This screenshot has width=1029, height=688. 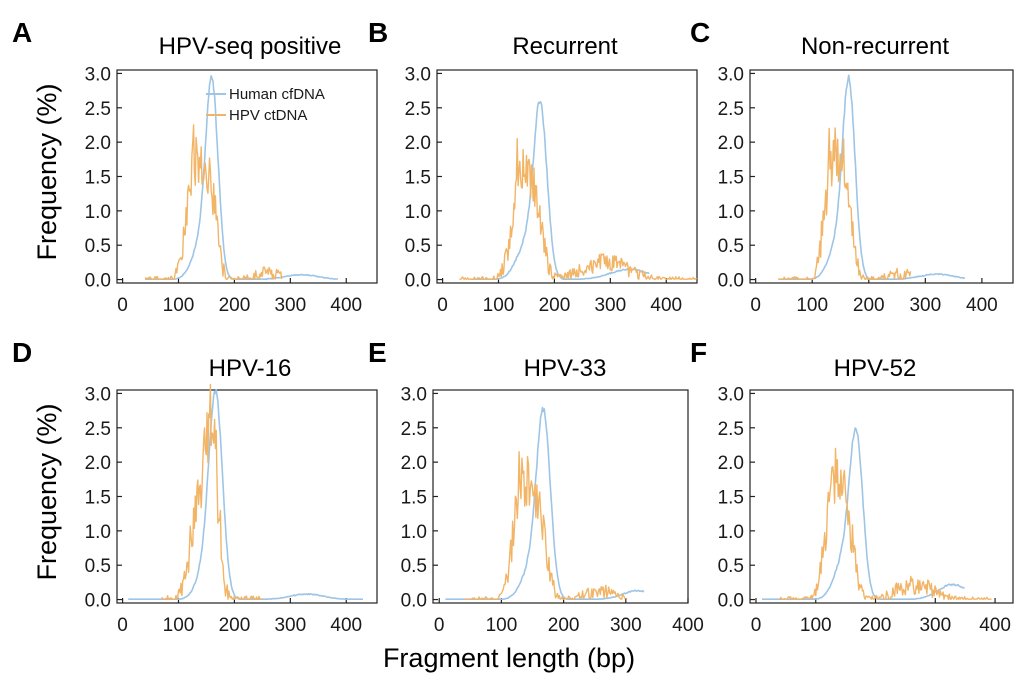 What do you see at coordinates (47, 491) in the screenshot?
I see `y-axis-label-2: Frequency (%)` at bounding box center [47, 491].